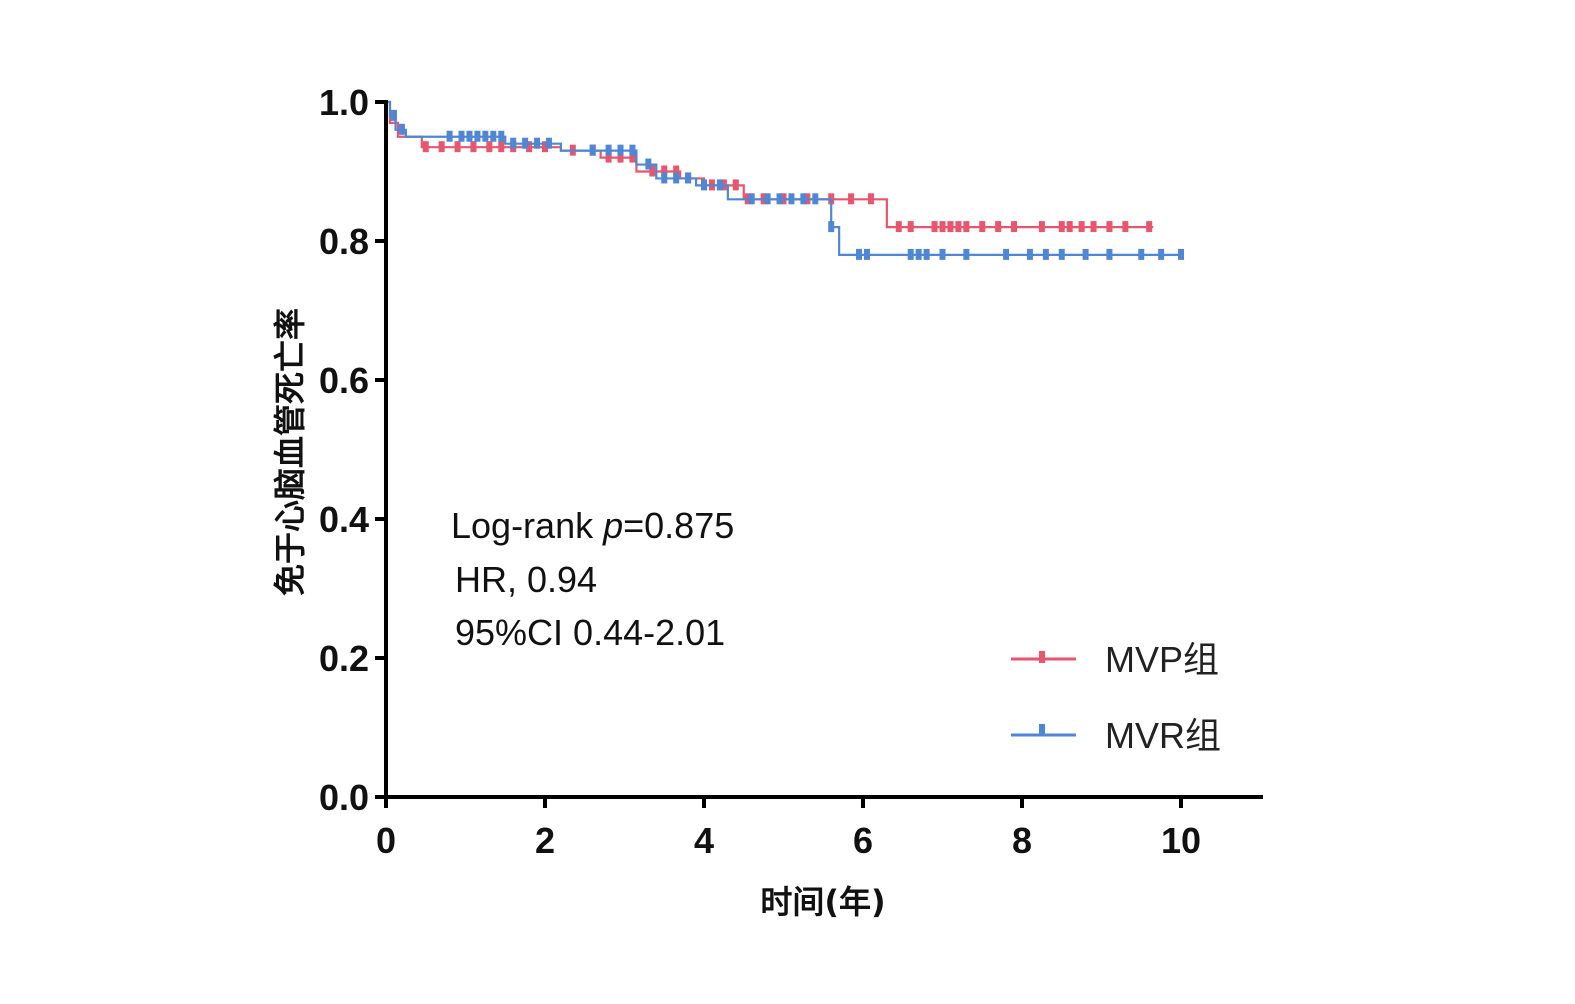 This screenshot has height=1004, width=1575. What do you see at coordinates (344, 658) in the screenshot?
I see `y-tick-label: 0.2` at bounding box center [344, 658].